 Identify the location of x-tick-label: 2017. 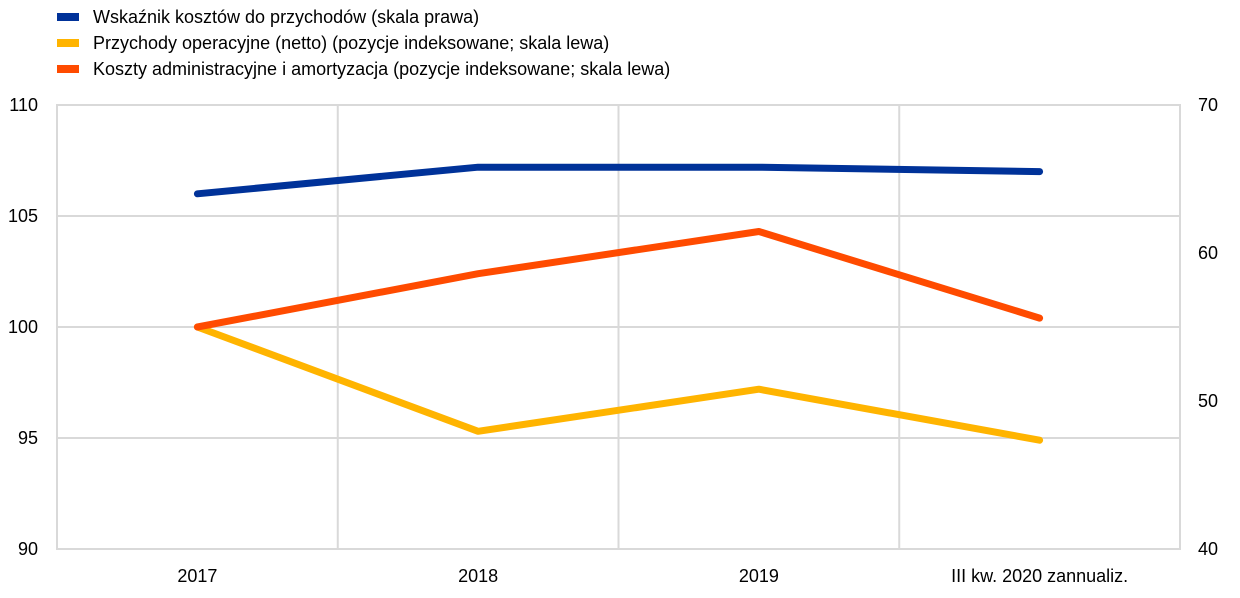
(197, 576).